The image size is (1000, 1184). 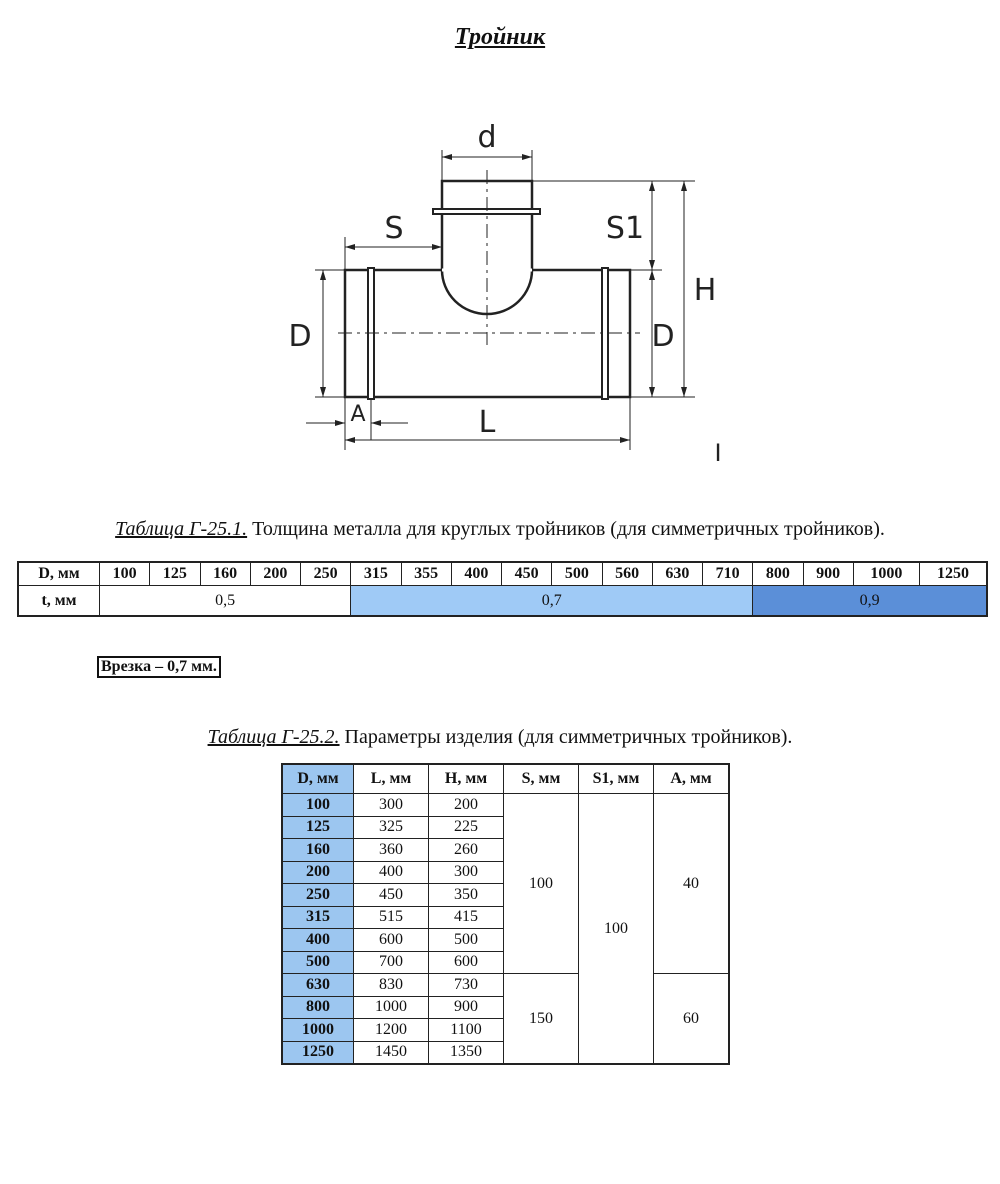 I want to click on thickness-cell: 0,5, so click(x=225, y=601).